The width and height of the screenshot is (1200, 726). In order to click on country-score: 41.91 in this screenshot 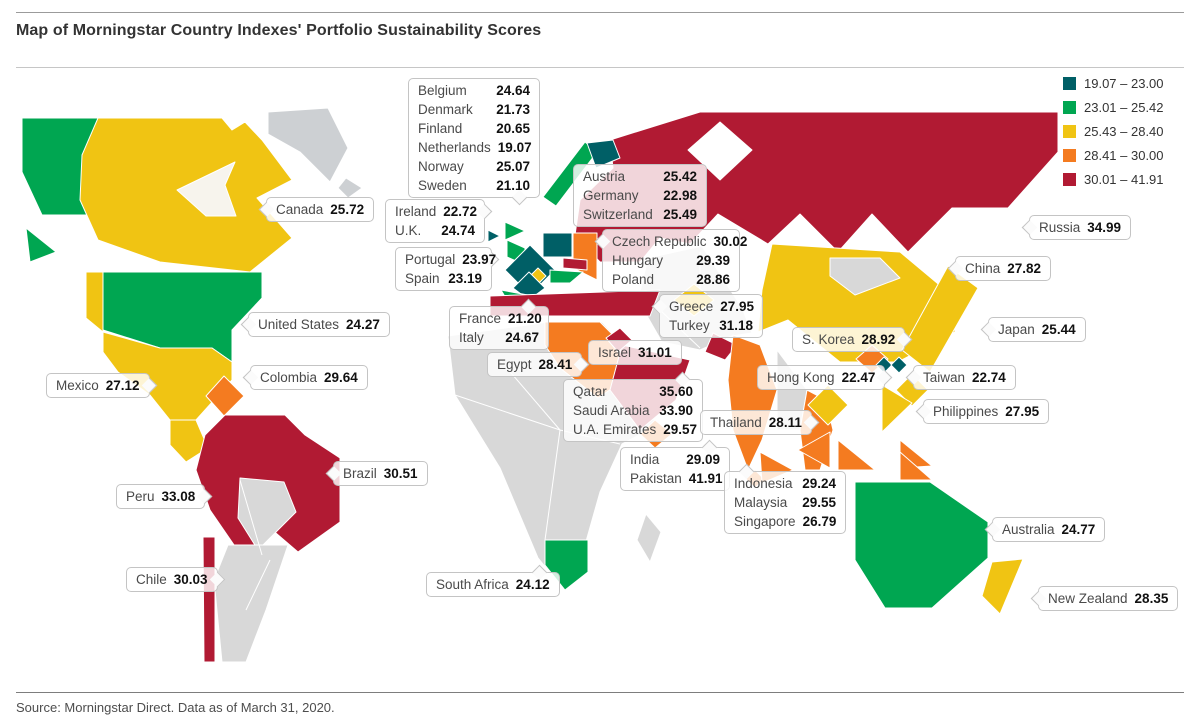, I will do `click(705, 478)`.